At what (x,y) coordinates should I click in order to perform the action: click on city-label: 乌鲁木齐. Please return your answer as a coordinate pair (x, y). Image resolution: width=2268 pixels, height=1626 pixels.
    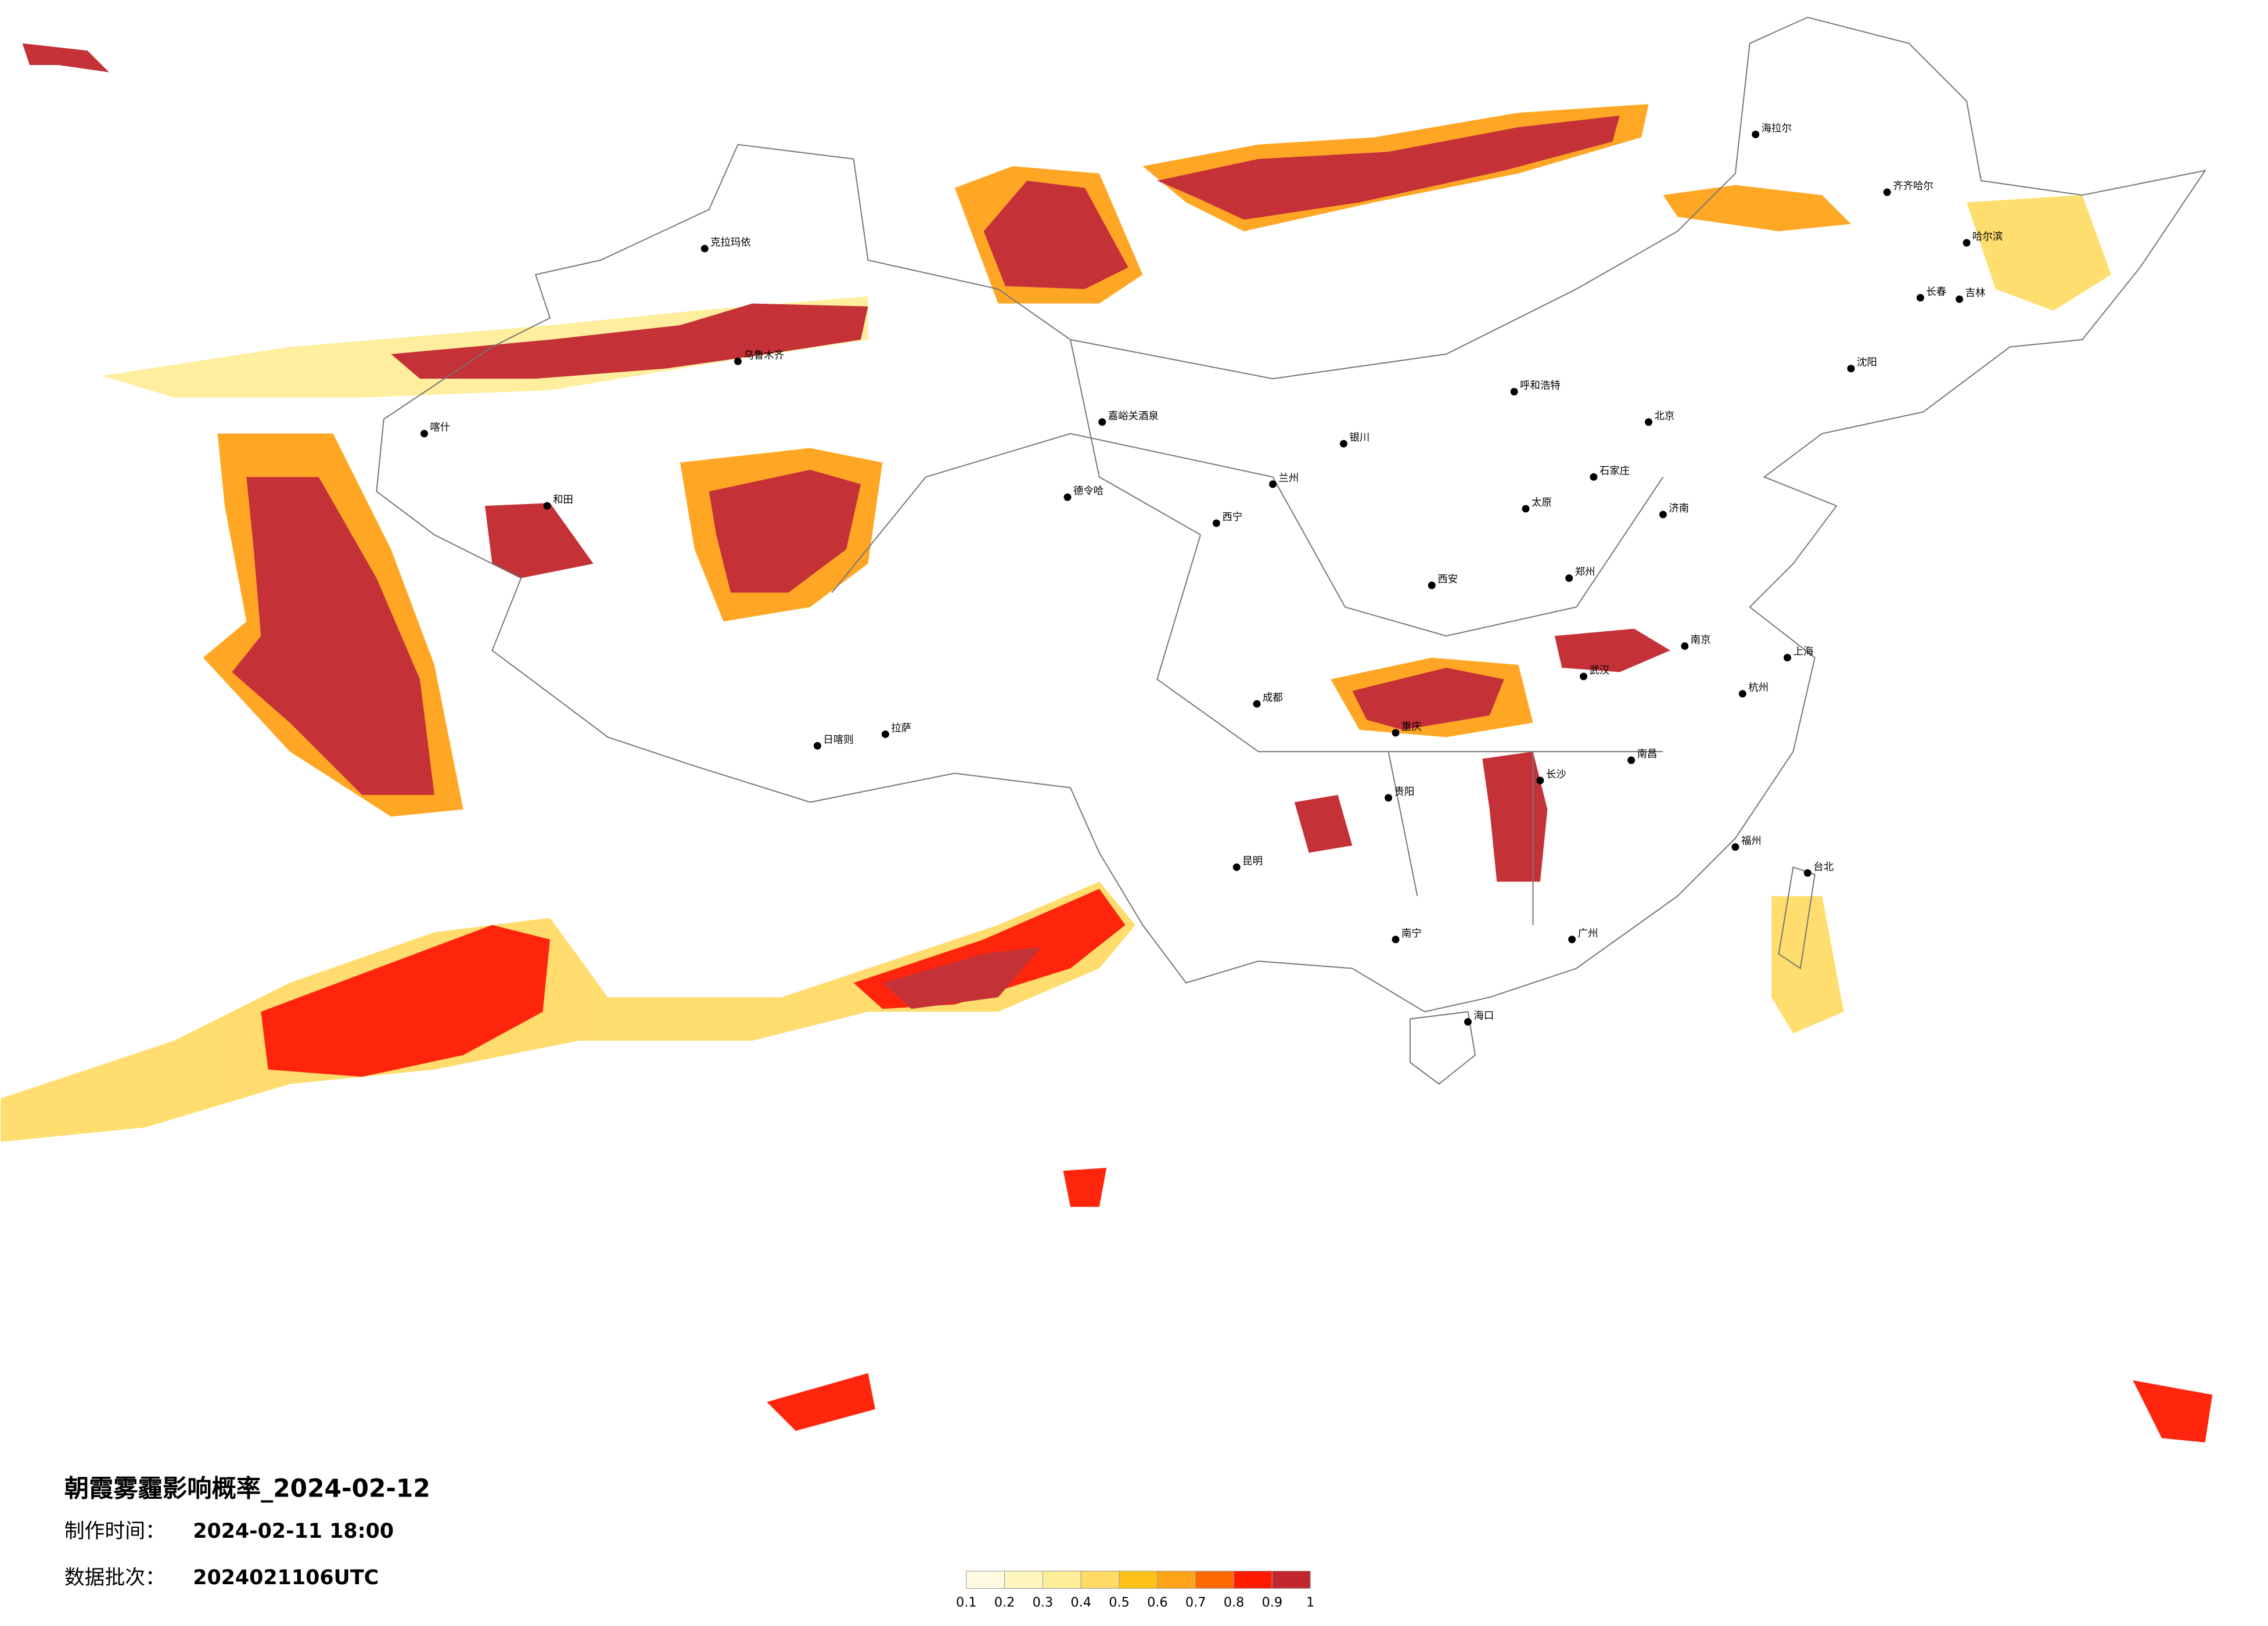
    Looking at the image, I should click on (764, 355).